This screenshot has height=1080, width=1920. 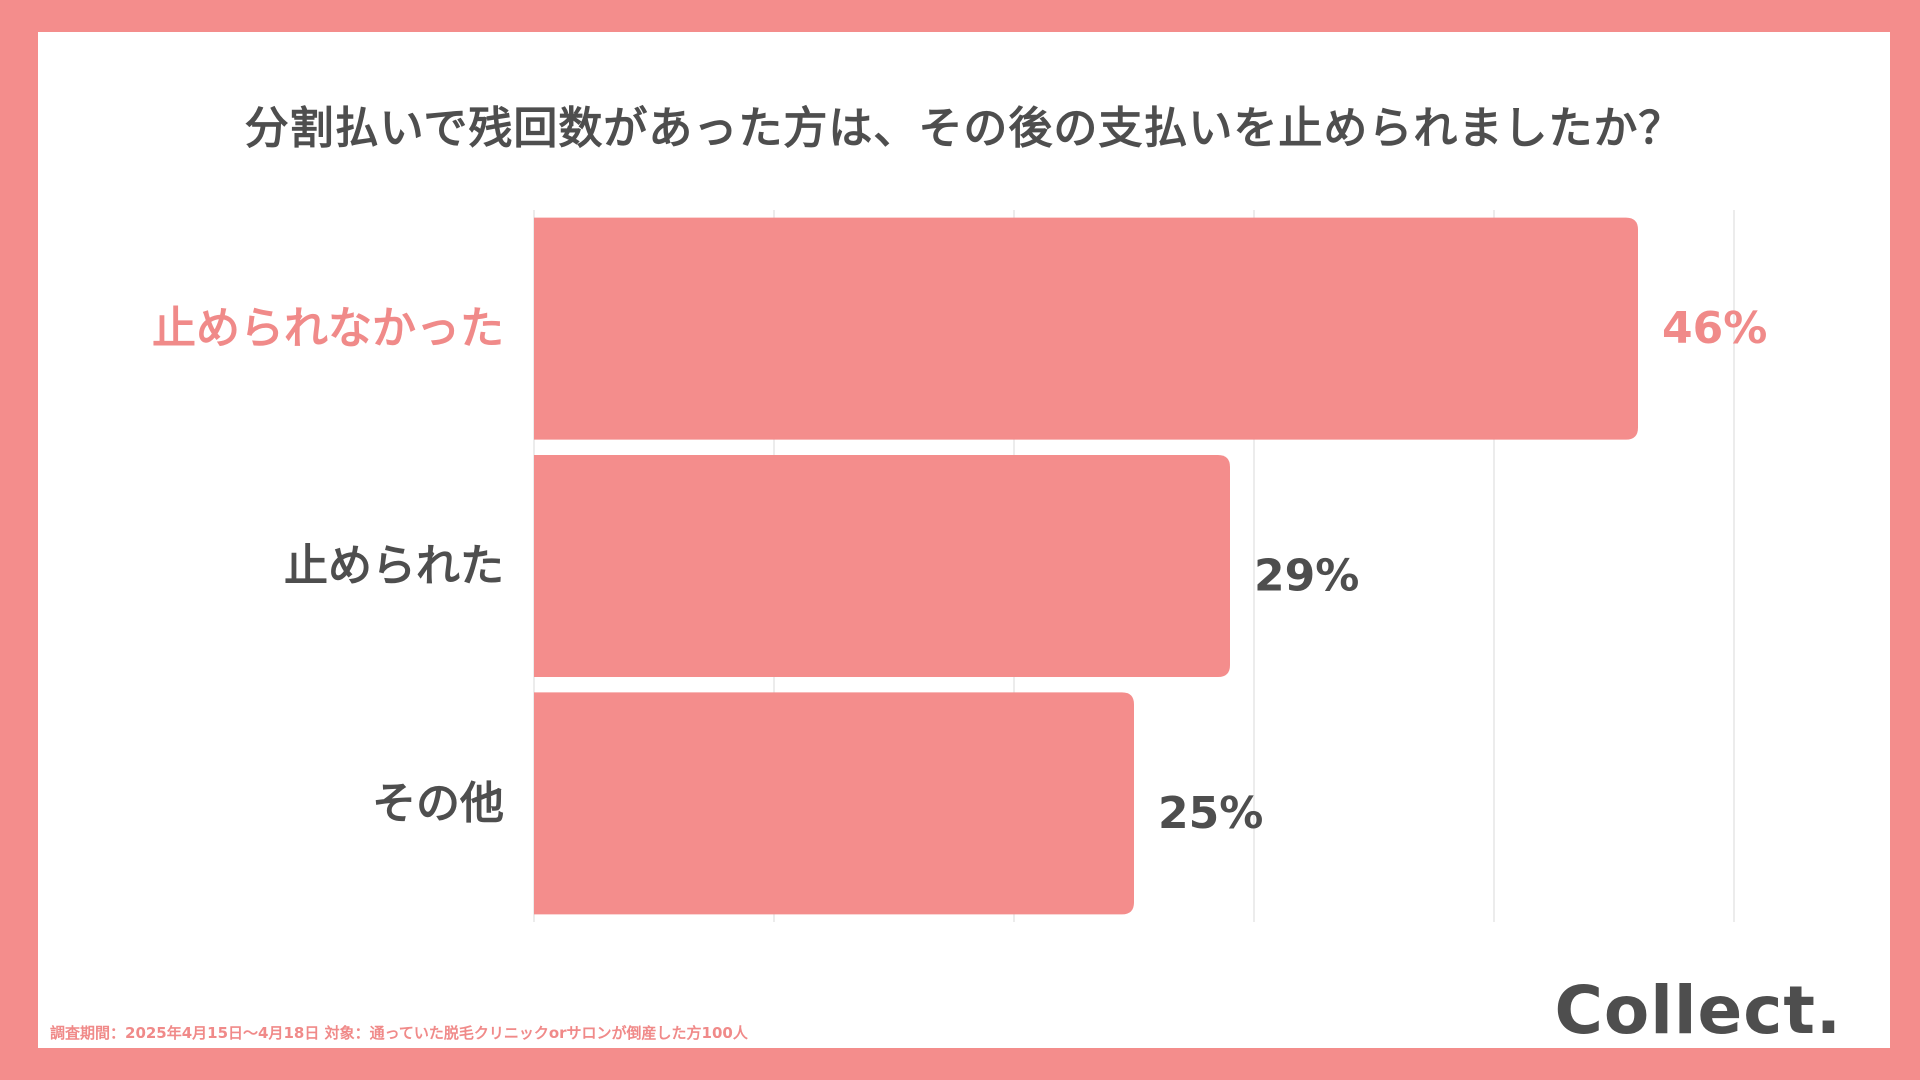 I want to click on value-label: 46%, so click(x=1714, y=328).